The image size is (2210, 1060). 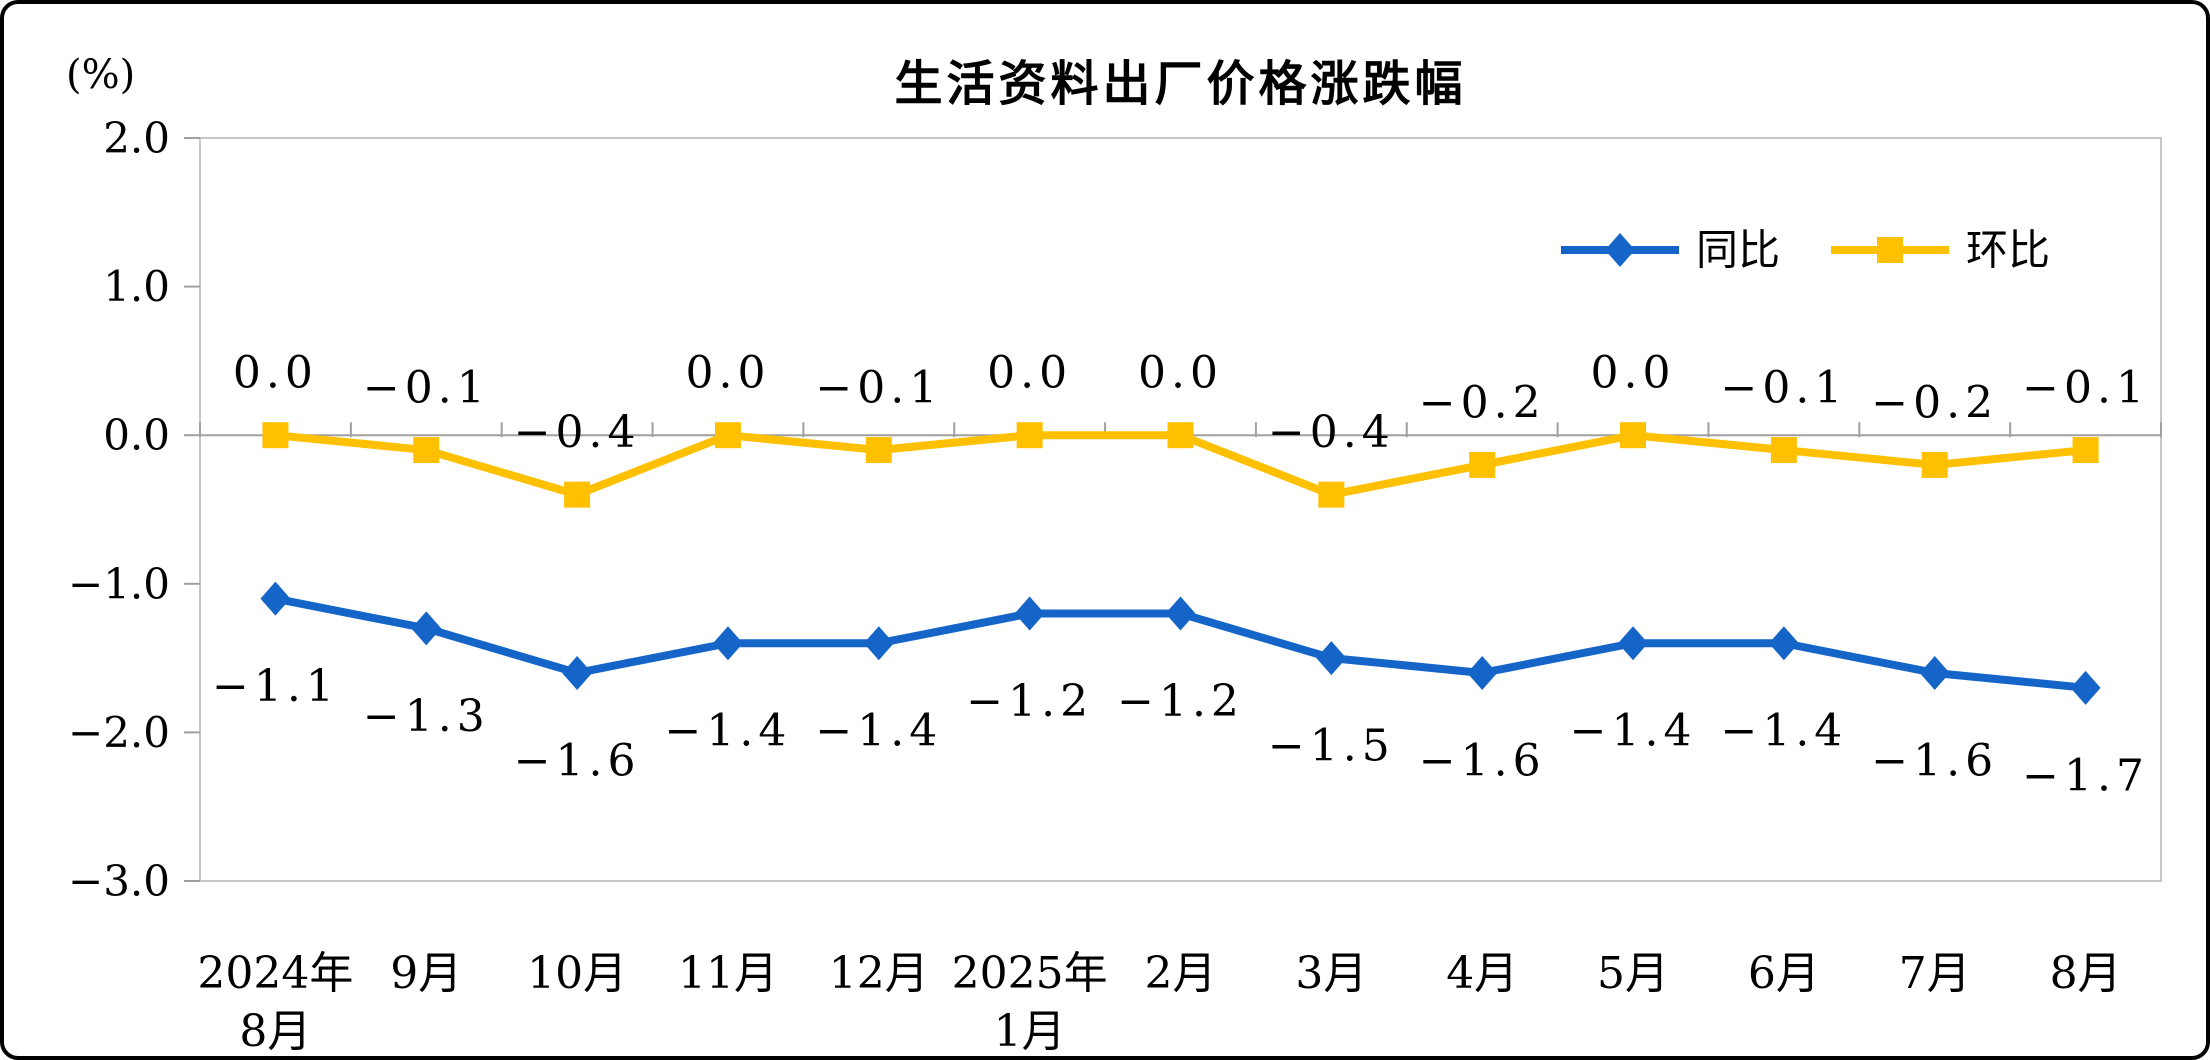 I want to click on y-axis-label: −2.0, so click(x=119, y=732).